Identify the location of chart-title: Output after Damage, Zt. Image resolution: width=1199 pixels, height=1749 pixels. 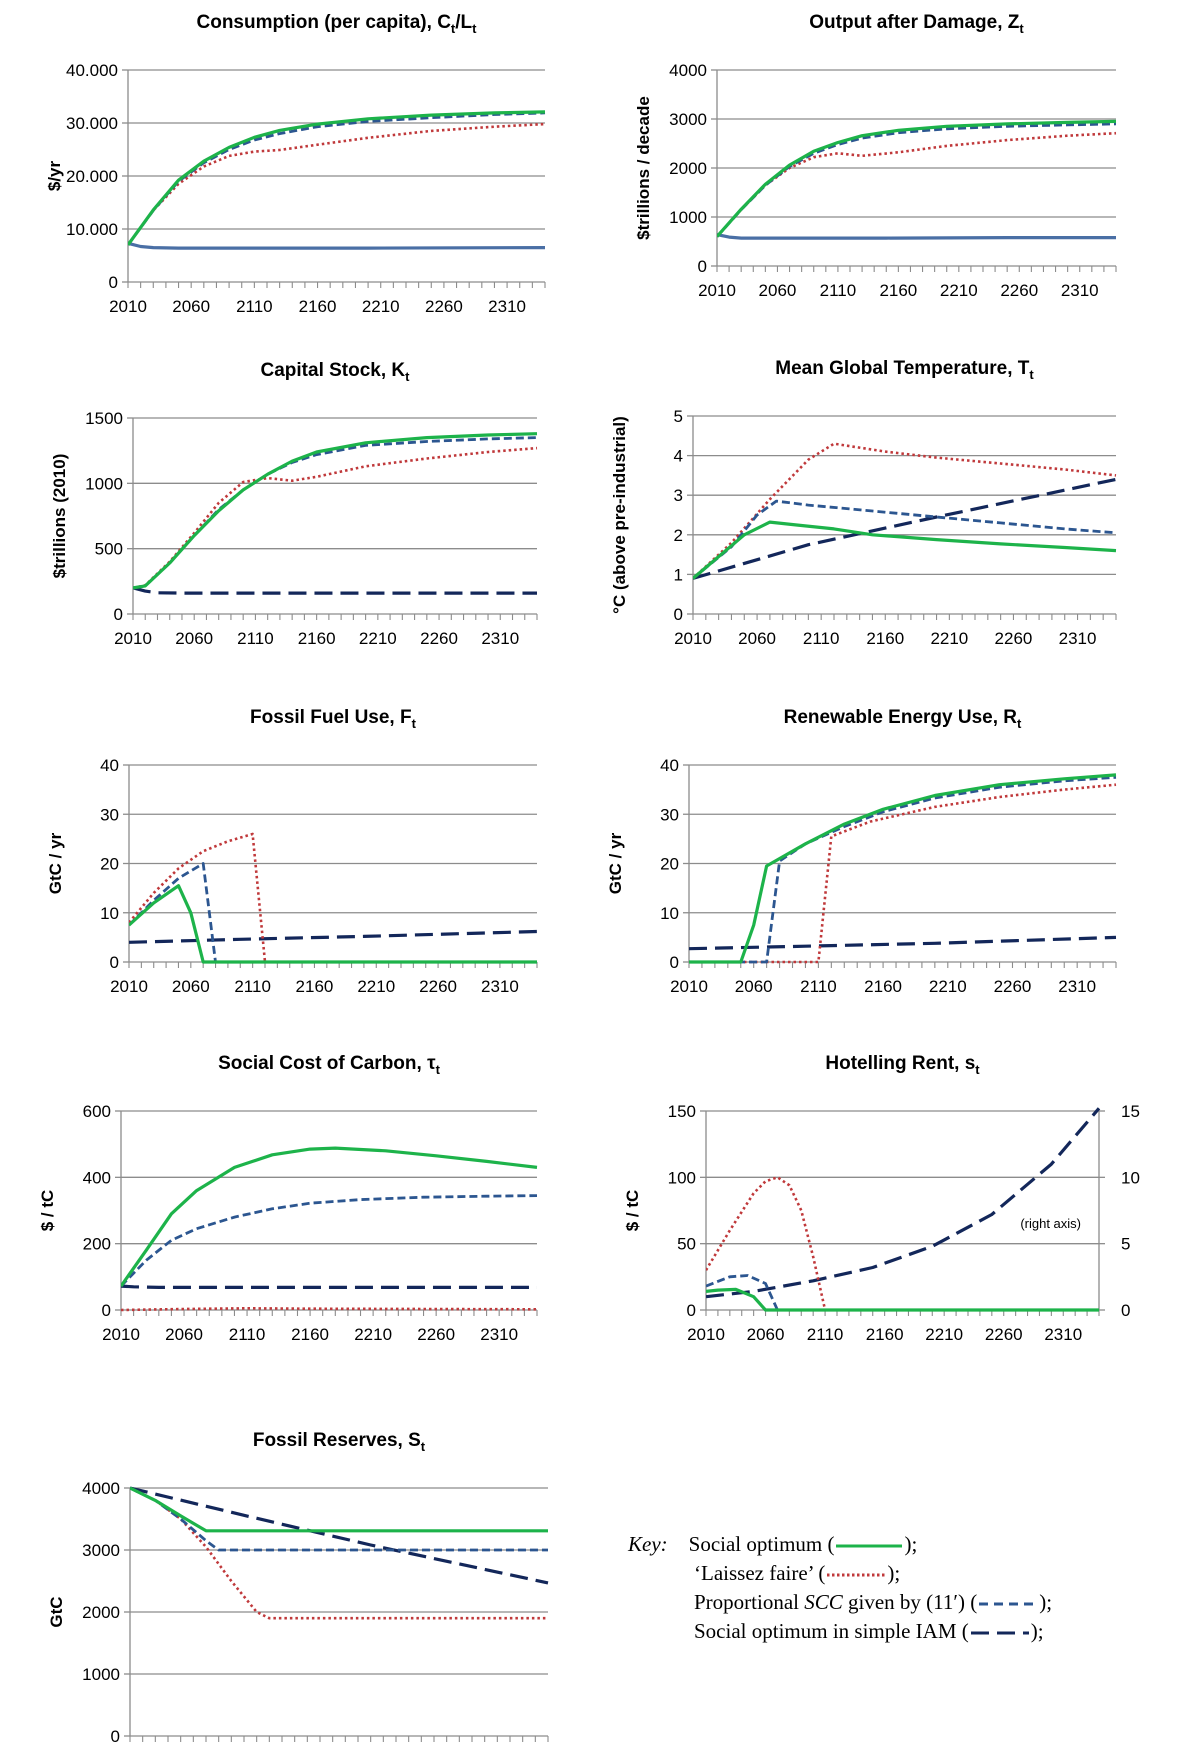
(916, 24).